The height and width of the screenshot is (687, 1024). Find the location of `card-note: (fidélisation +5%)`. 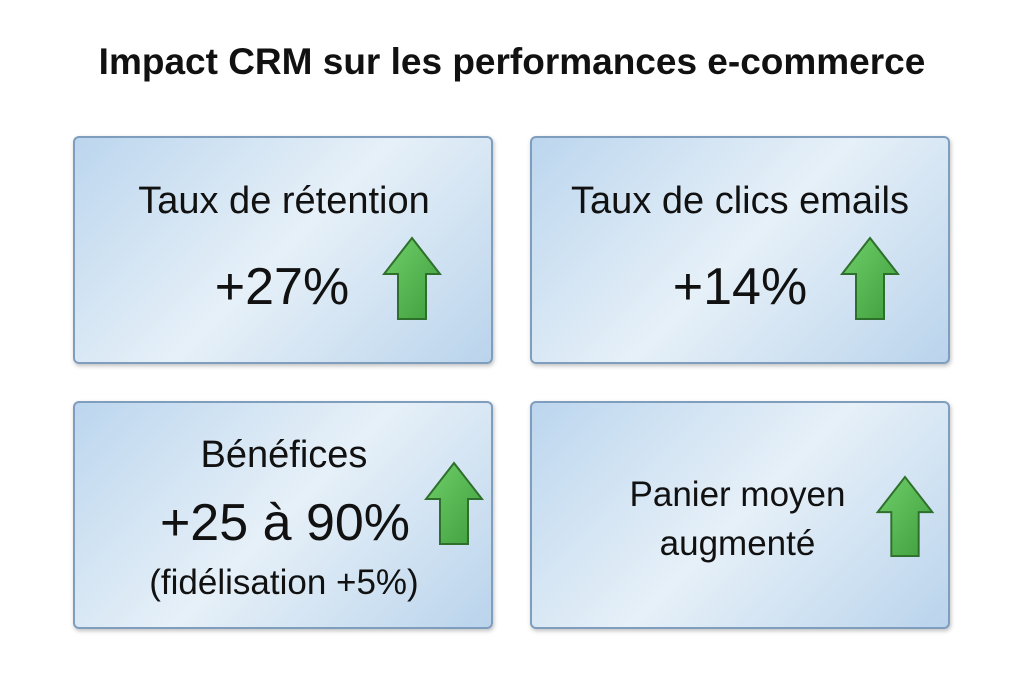

card-note: (fidélisation +5%) is located at coordinates (284, 582).